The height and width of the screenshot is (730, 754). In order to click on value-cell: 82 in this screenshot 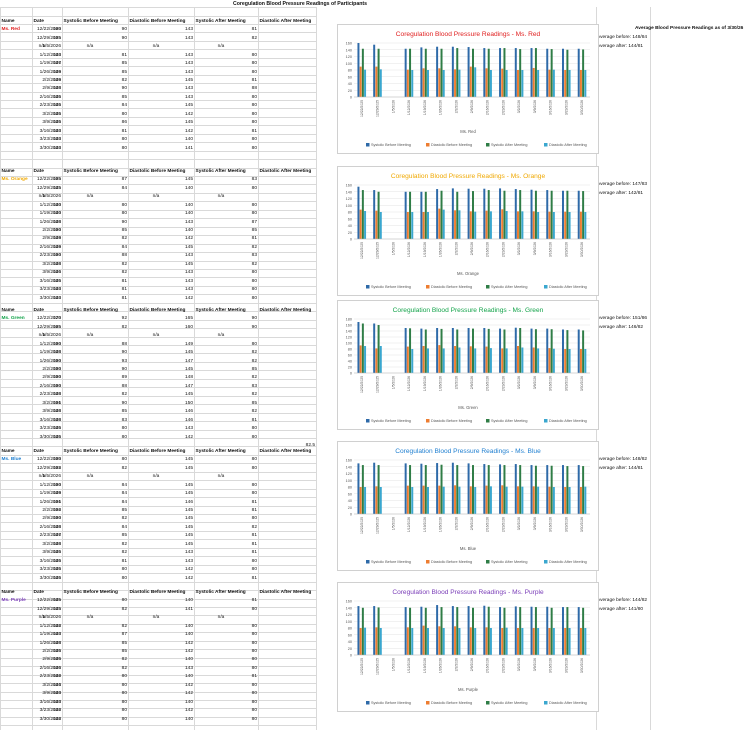, I will do `click(124, 609)`.